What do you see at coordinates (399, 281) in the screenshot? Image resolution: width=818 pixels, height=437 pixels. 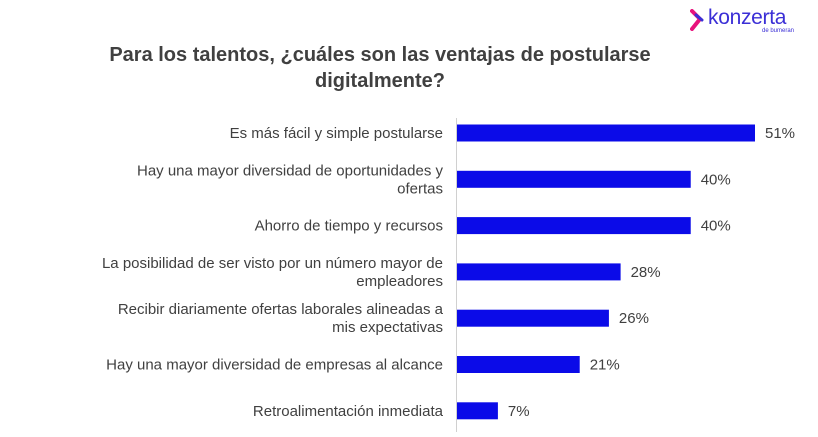 I see `category-label-line: empleadores` at bounding box center [399, 281].